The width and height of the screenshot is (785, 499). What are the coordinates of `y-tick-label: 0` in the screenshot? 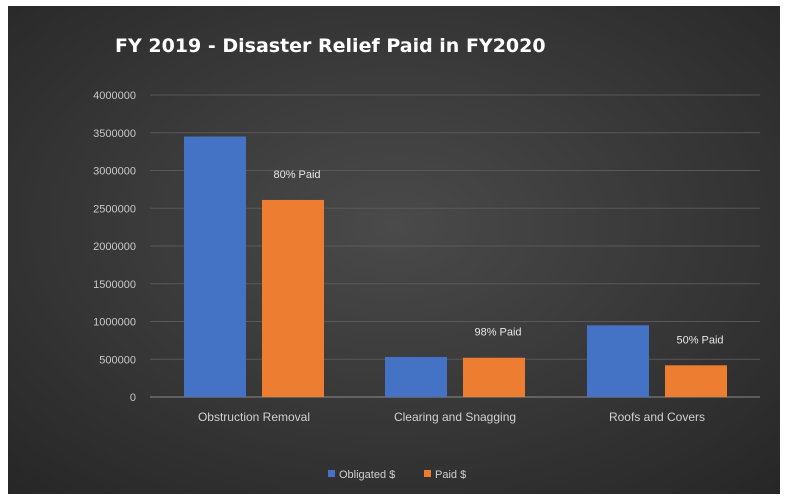 It's located at (133, 398).